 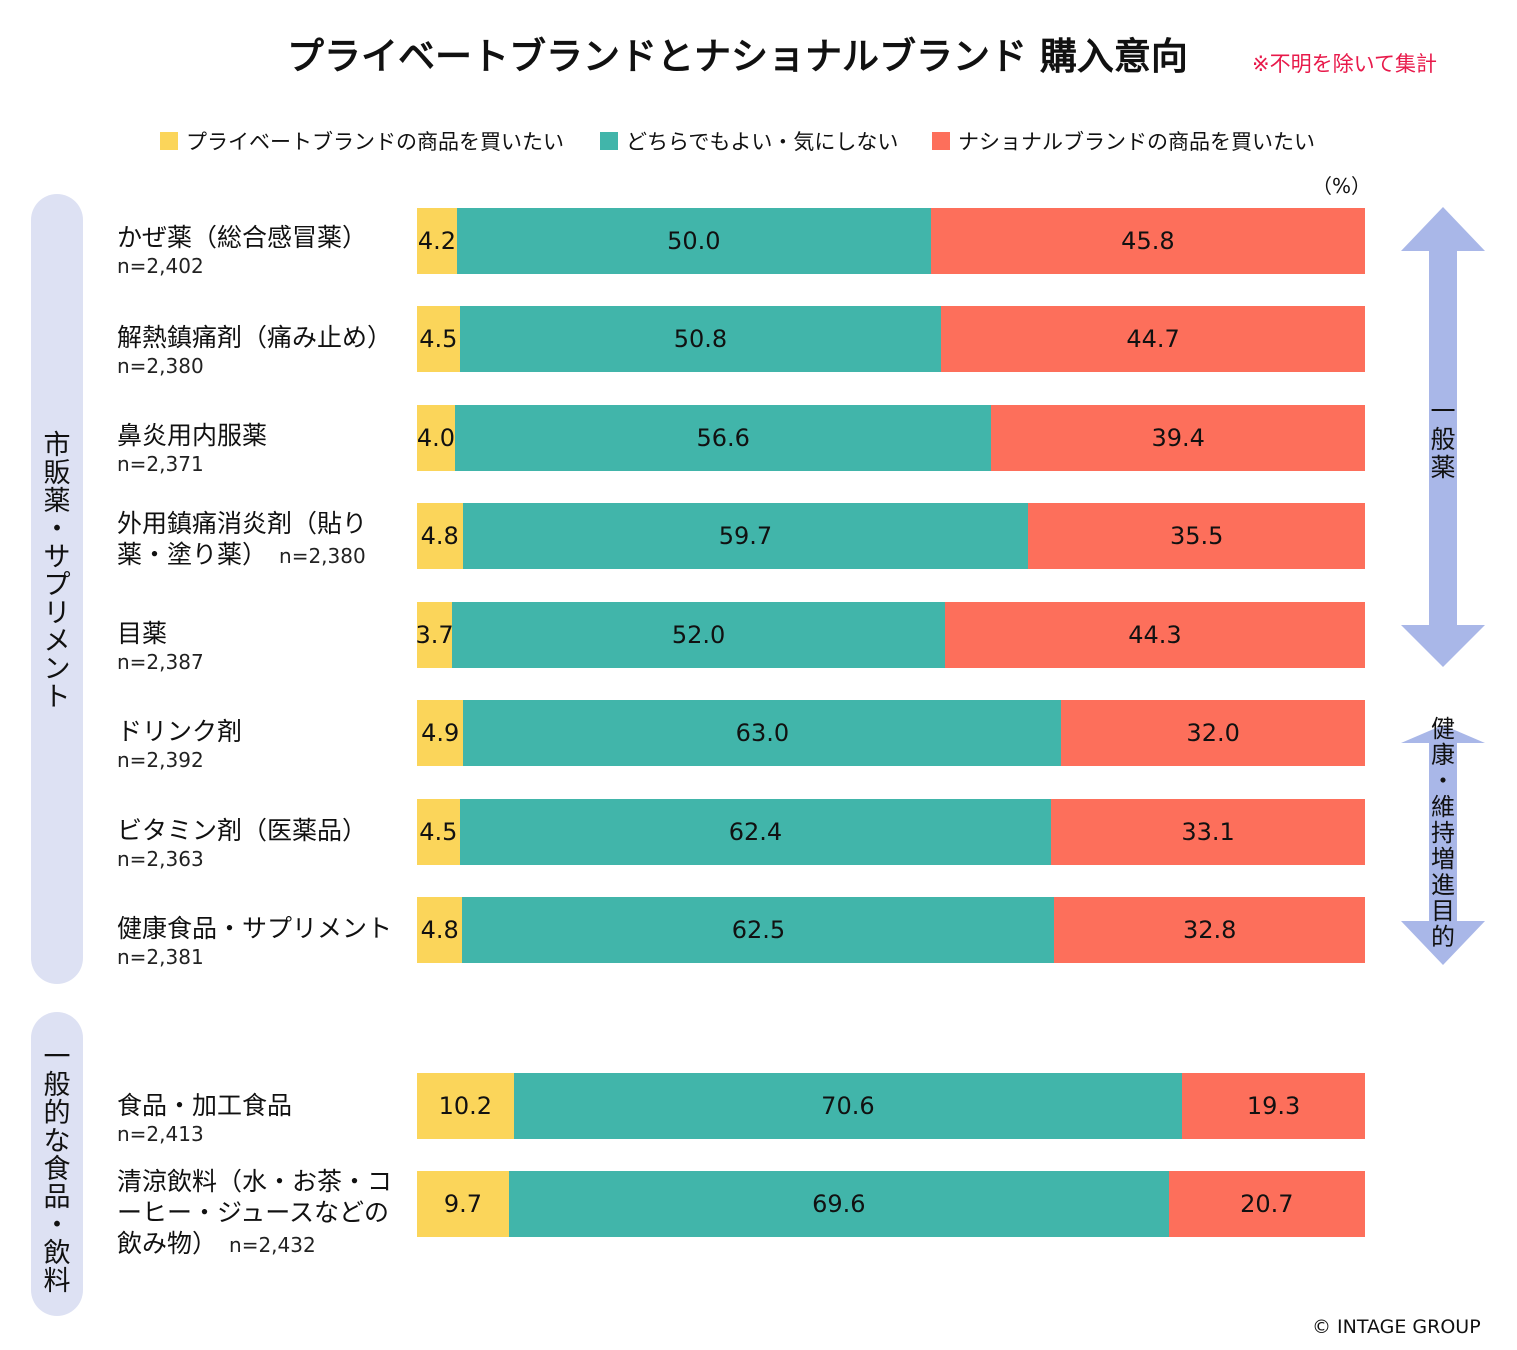 I want to click on bar-value-label: 39.4, so click(x=1178, y=438).